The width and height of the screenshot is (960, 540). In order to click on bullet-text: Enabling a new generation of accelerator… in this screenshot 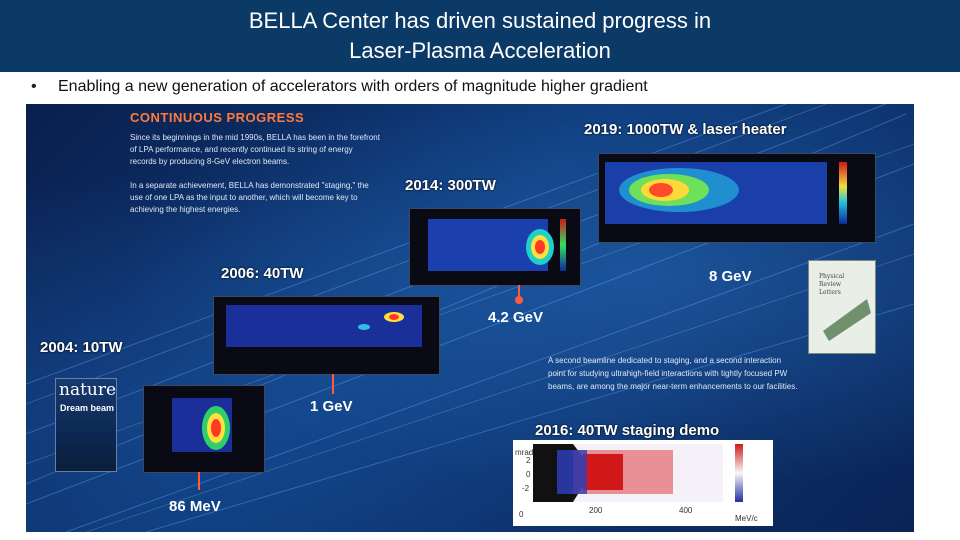, I will do `click(353, 86)`.